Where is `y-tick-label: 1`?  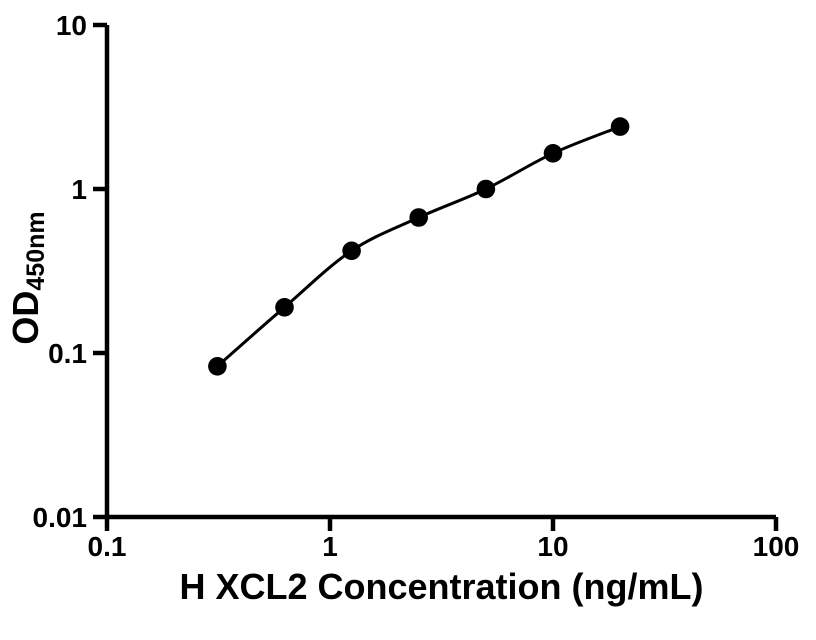 y-tick-label: 1 is located at coordinates (79, 189).